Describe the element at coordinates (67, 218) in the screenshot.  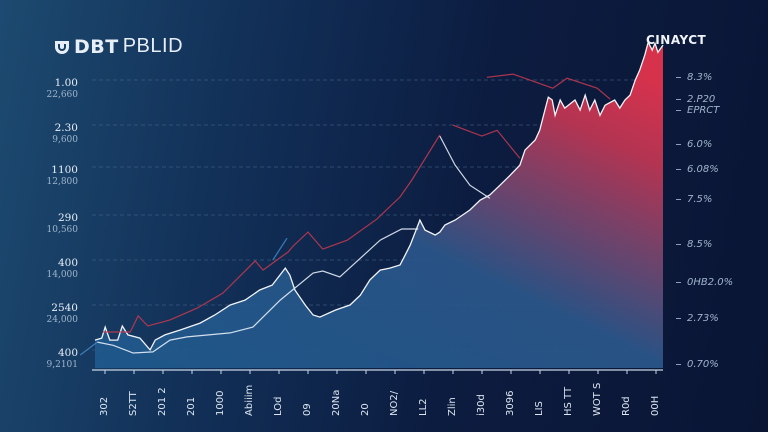
I see `y-tick-primary: 290` at that location.